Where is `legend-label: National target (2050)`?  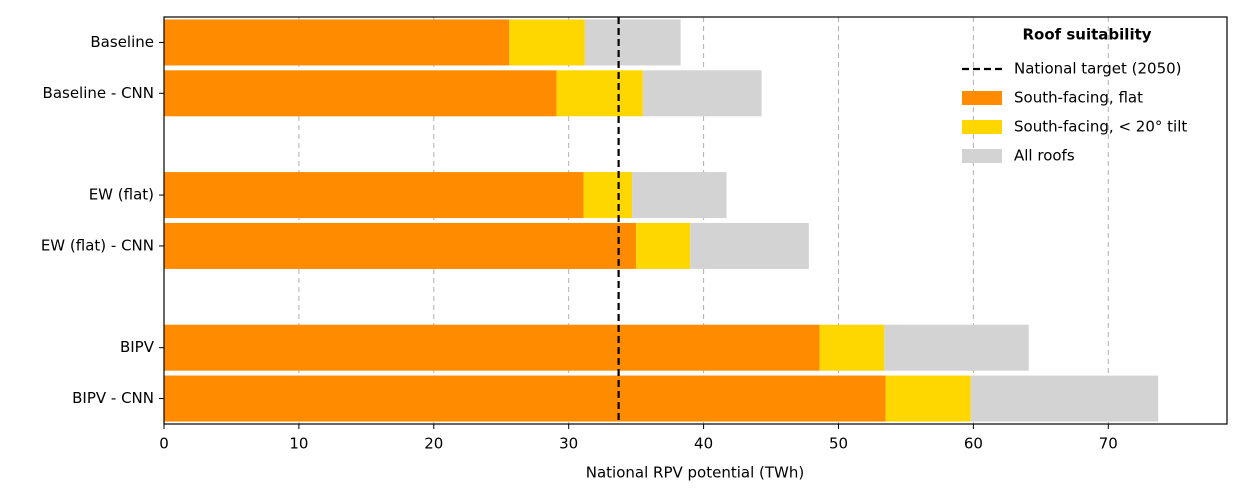
legend-label: National target (2050) is located at coordinates (1098, 69).